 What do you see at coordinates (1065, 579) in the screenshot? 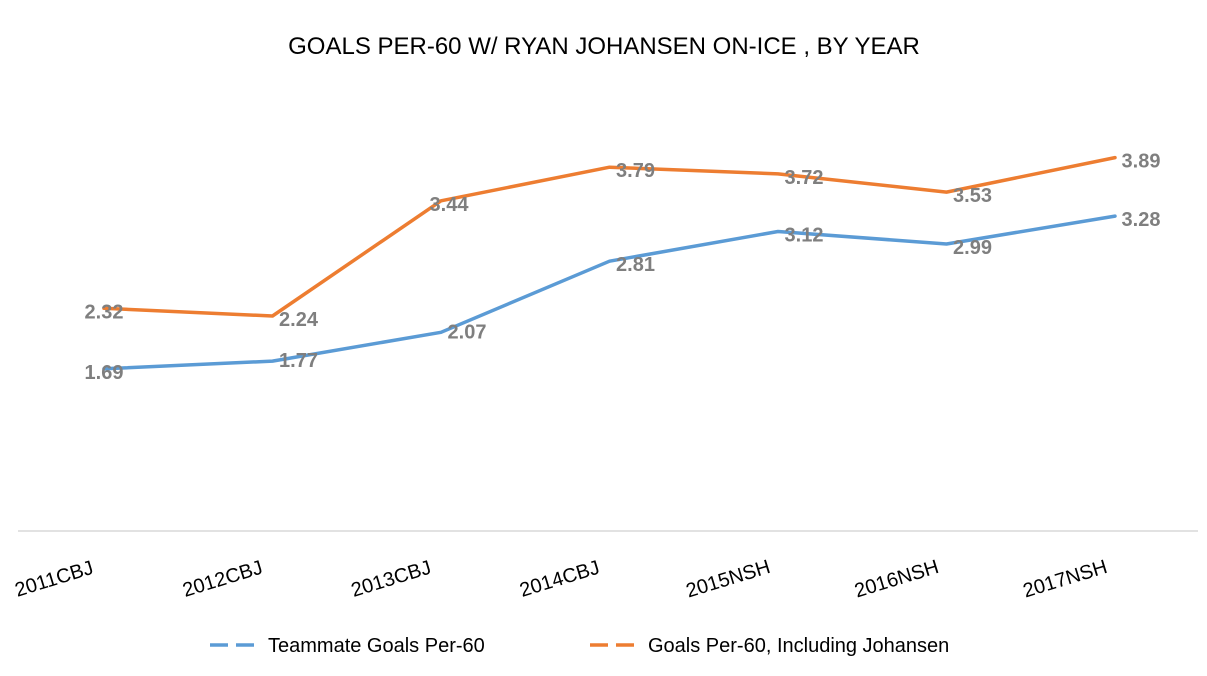
I see `x-tick-label: 2017NSH` at bounding box center [1065, 579].